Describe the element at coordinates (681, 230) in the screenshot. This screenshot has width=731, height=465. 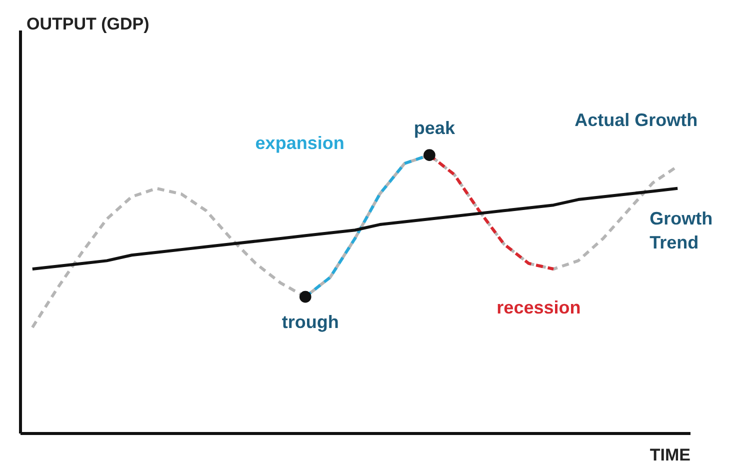
I see `series-label: Growth Trend` at that location.